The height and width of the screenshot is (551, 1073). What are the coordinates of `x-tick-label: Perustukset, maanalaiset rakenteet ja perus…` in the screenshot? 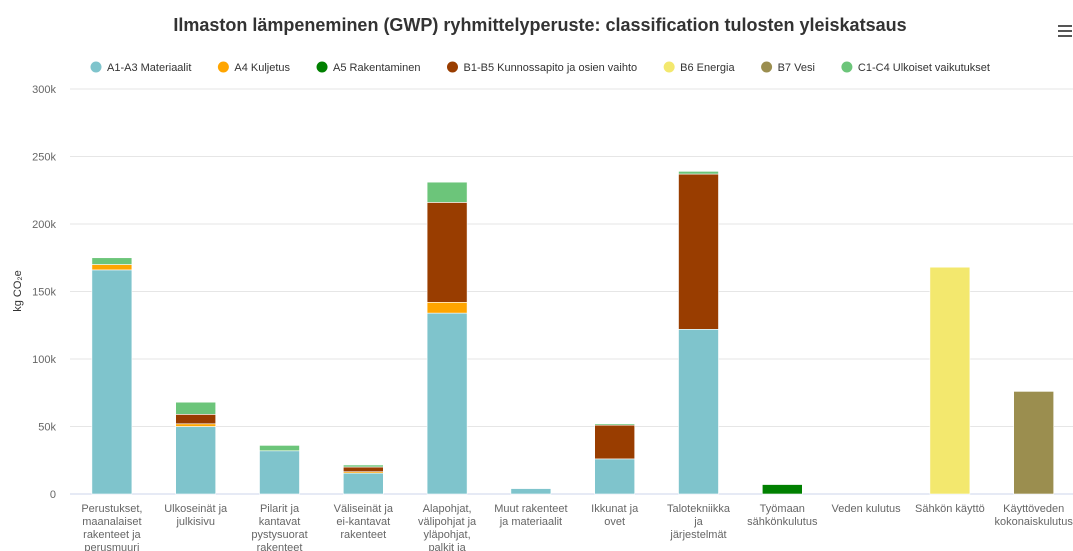 It's located at (111, 527).